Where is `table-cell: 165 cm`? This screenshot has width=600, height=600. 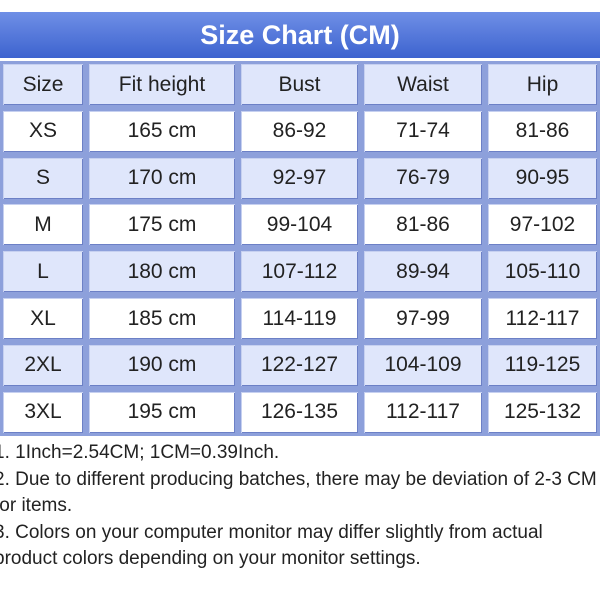 table-cell: 165 cm is located at coordinates (162, 131).